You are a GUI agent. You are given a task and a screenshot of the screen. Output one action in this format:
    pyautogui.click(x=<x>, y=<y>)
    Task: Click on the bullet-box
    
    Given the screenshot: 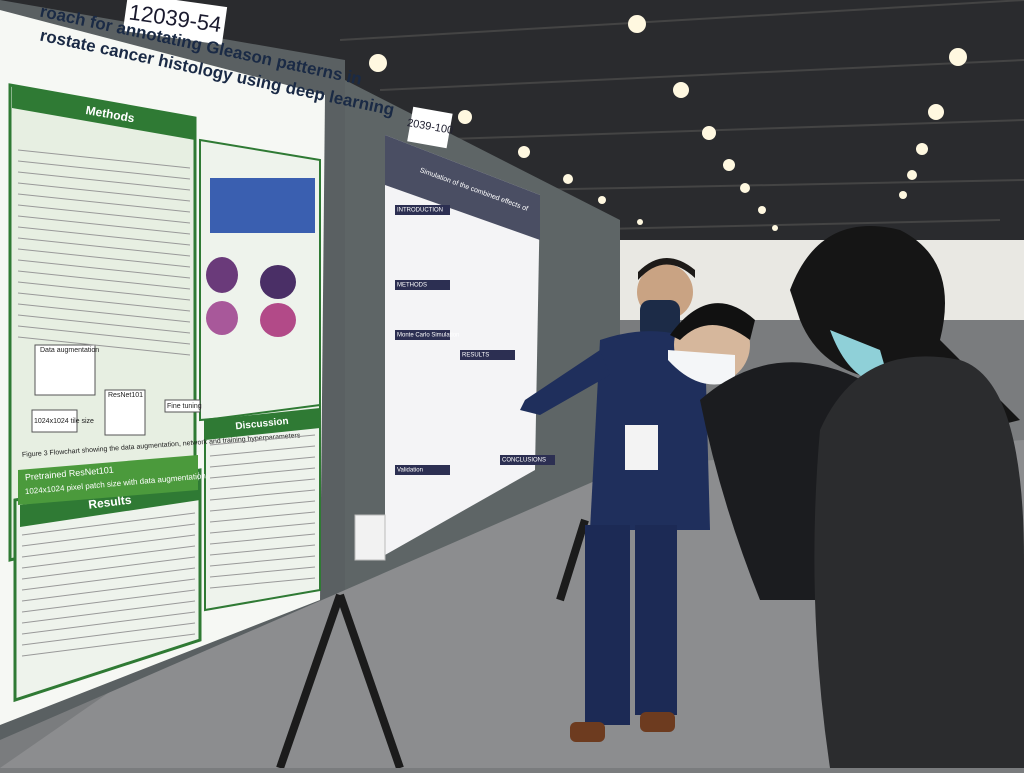 What is the action you would take?
    pyautogui.click(x=108, y=480)
    